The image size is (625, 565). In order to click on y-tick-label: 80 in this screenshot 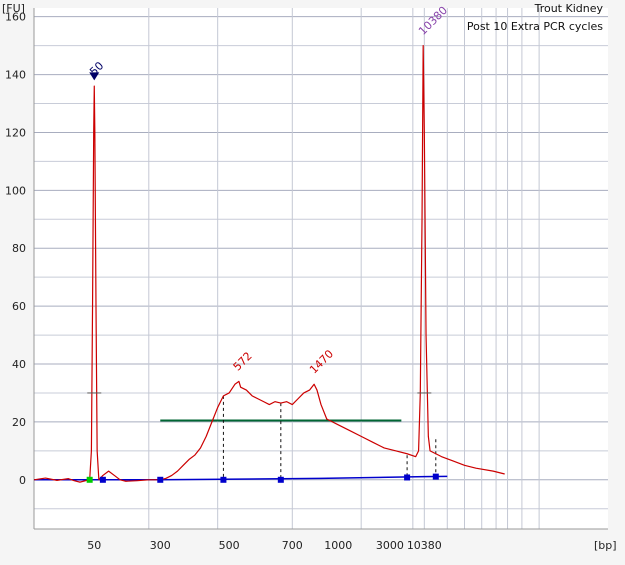, I will do `click(19, 248)`.